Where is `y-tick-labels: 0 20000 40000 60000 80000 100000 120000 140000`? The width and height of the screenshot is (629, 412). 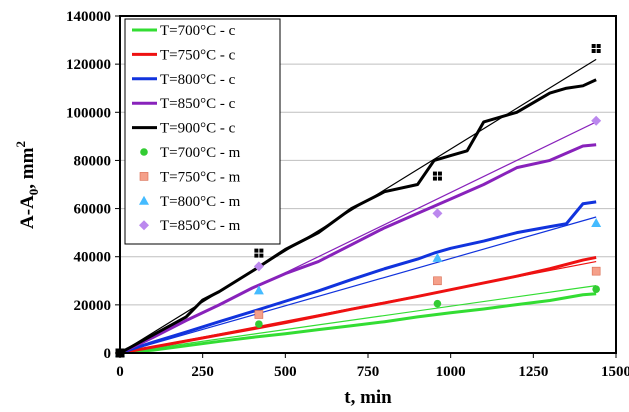
y-tick-labels: 0 20000 40000 60000 80000 100000 120000 140000 is located at coordinates (93, 185).